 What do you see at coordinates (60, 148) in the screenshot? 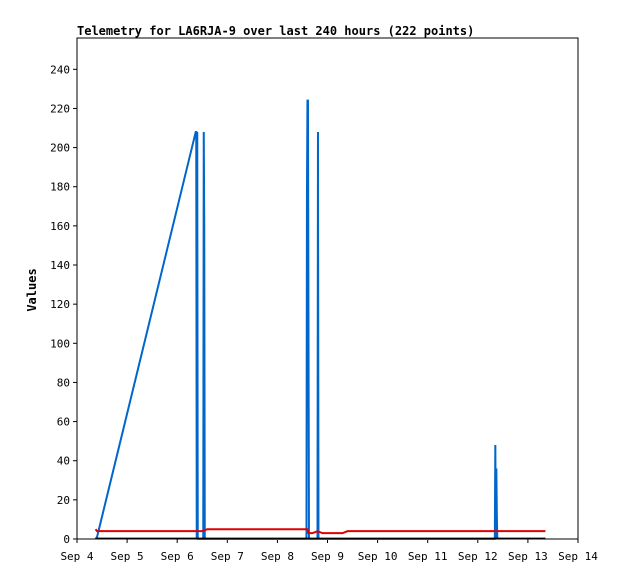
I see `y-tick-label: 200` at bounding box center [60, 148].